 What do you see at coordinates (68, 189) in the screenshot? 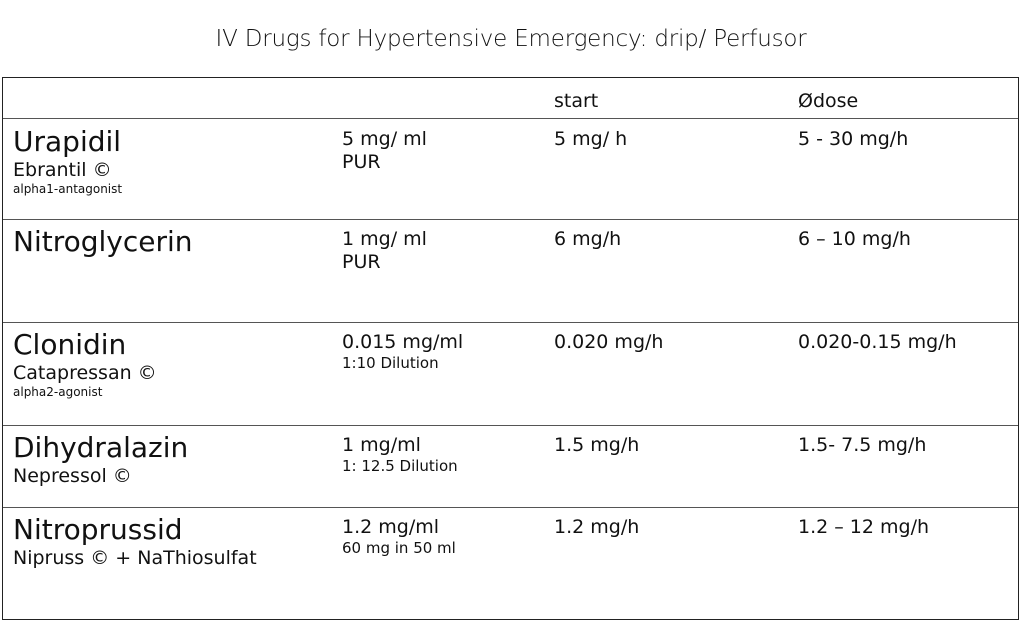
I see `drug-class: alpha1-antagonist` at bounding box center [68, 189].